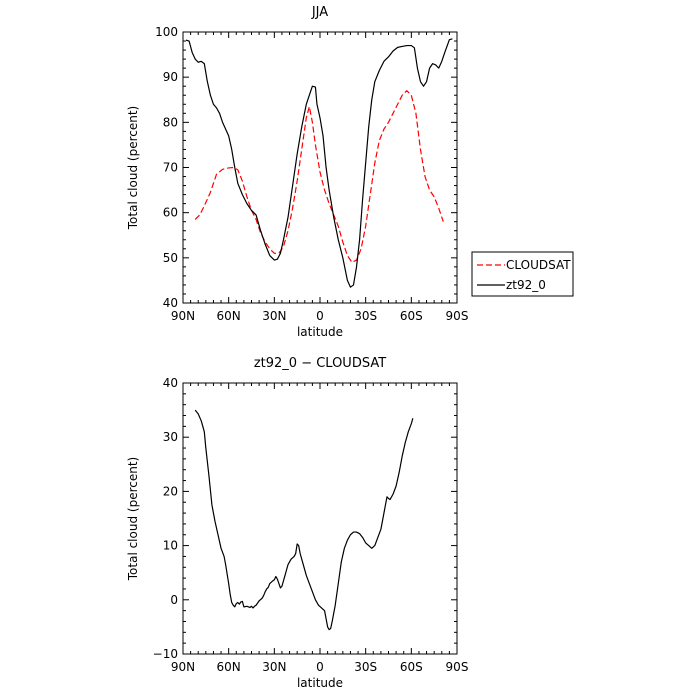 The width and height of the screenshot is (700, 700). Describe the element at coordinates (365, 316) in the screenshot. I see `top-x-tick-label: 30S` at that location.